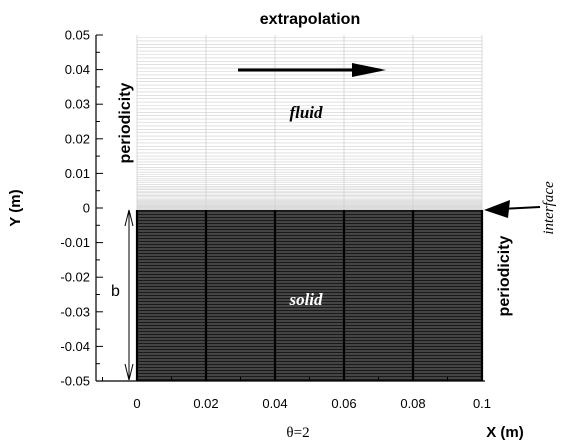 The height and width of the screenshot is (441, 567). What do you see at coordinates (129, 295) in the screenshot?
I see `b-dimension-arrow` at bounding box center [129, 295].